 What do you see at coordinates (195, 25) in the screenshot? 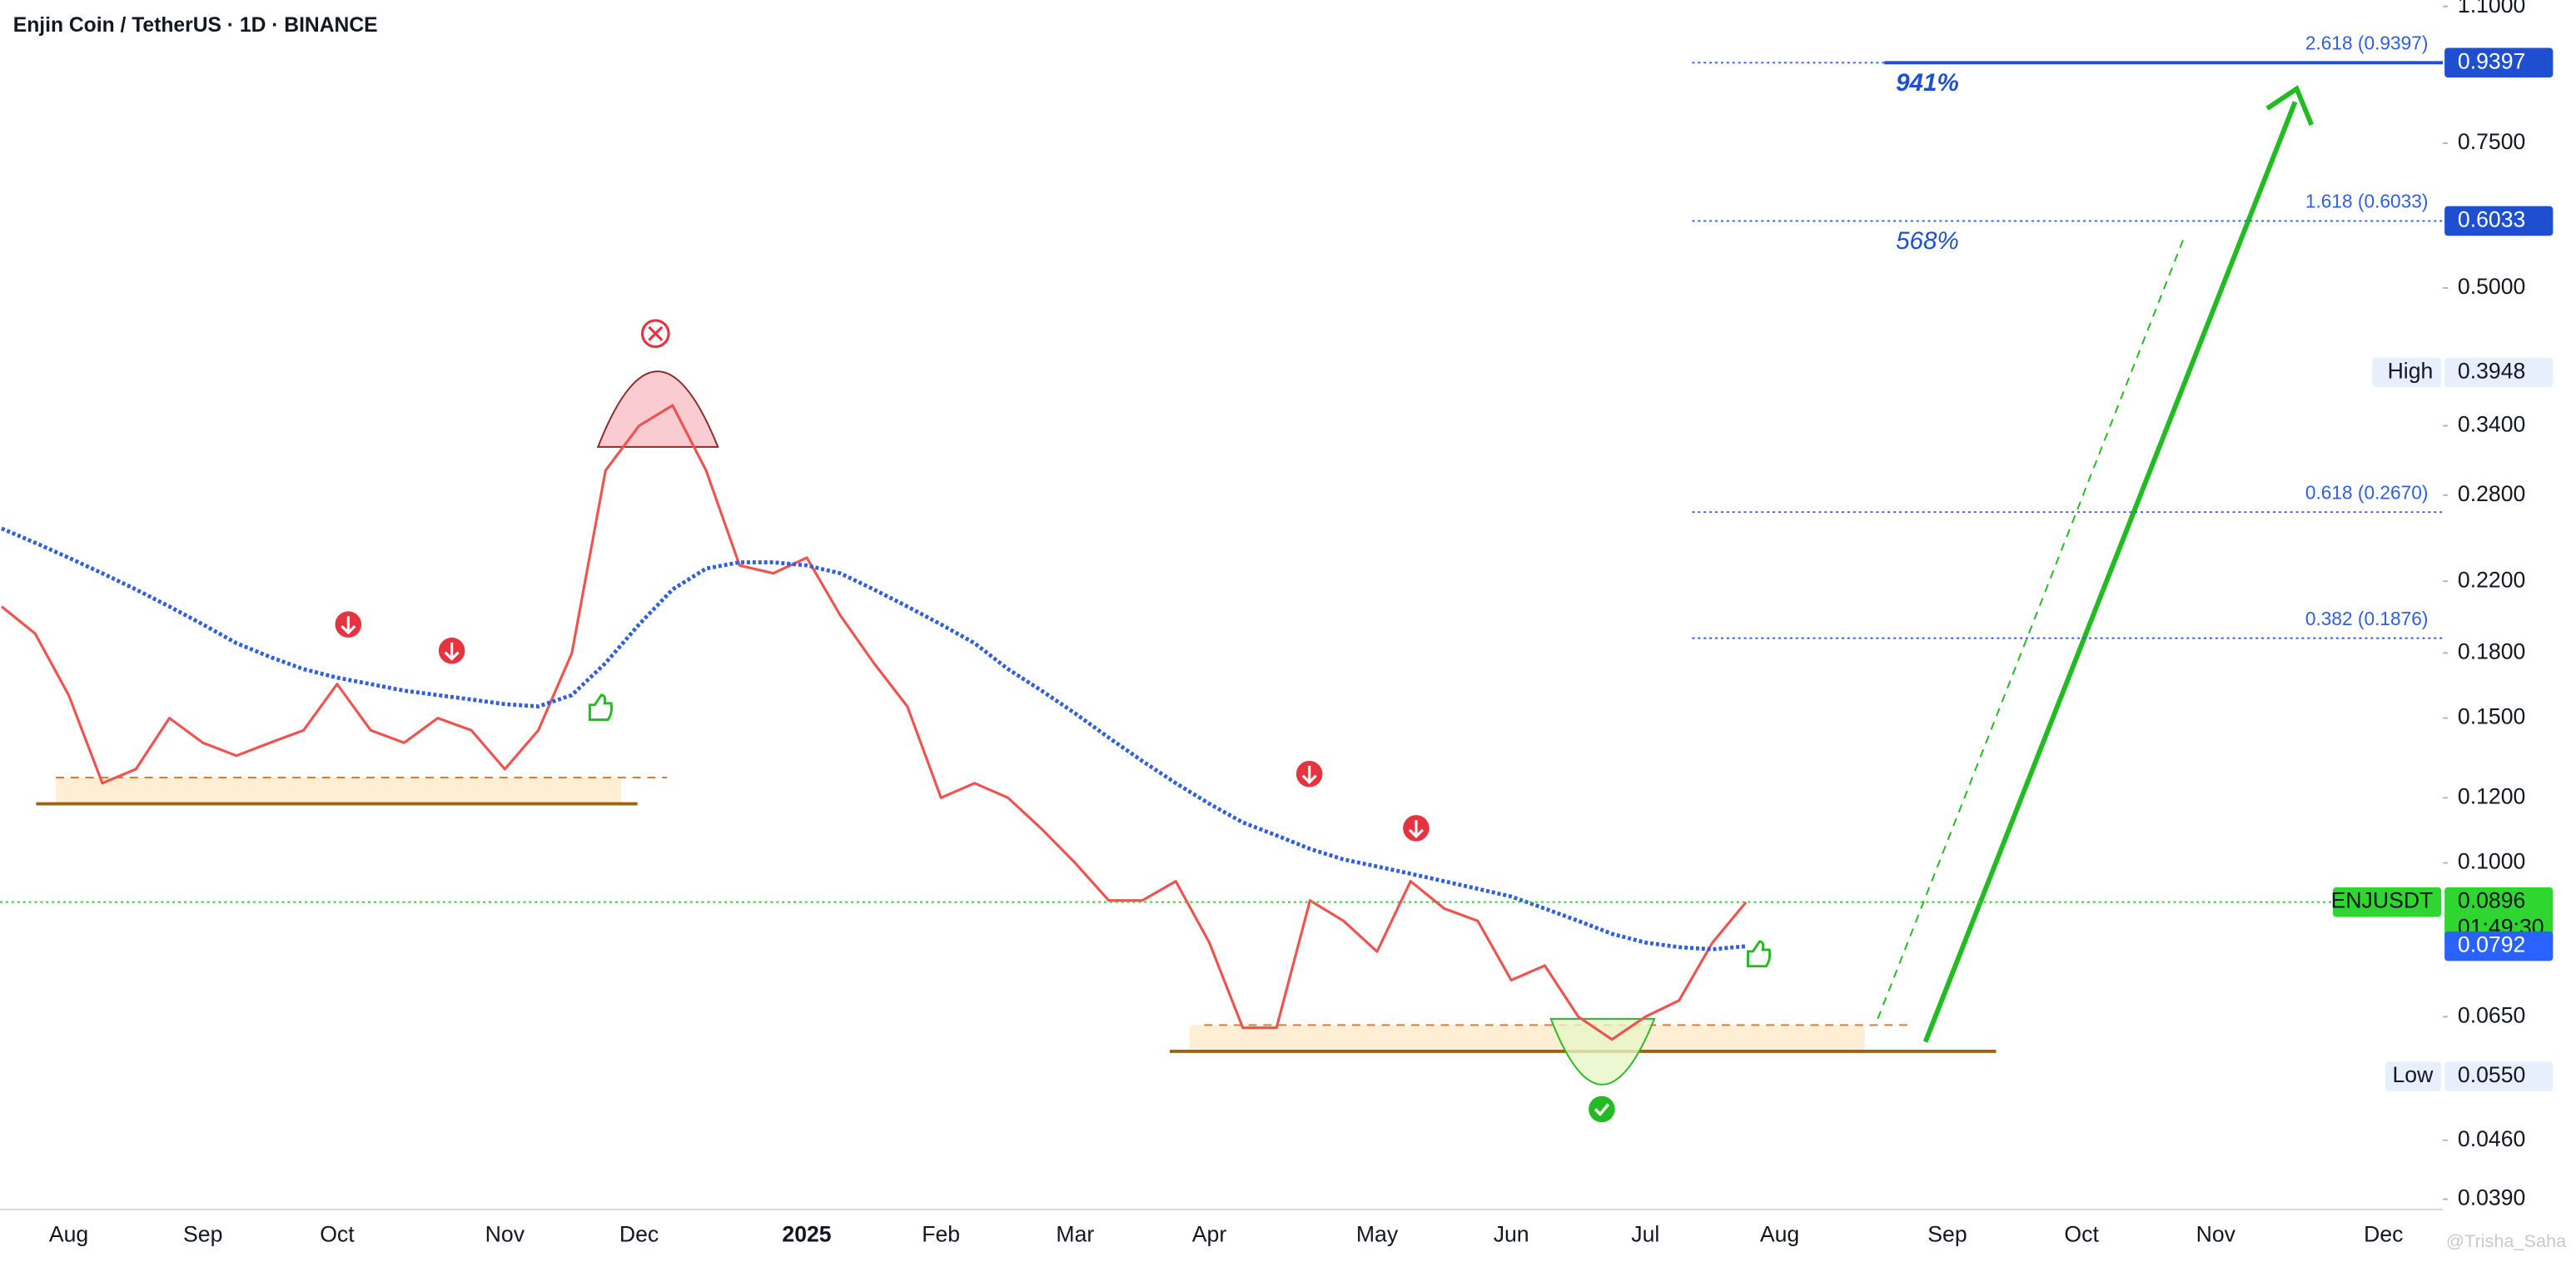
I see `chart-title: Enjin Coin / TetherUS · 1D · BINANCE` at bounding box center [195, 25].